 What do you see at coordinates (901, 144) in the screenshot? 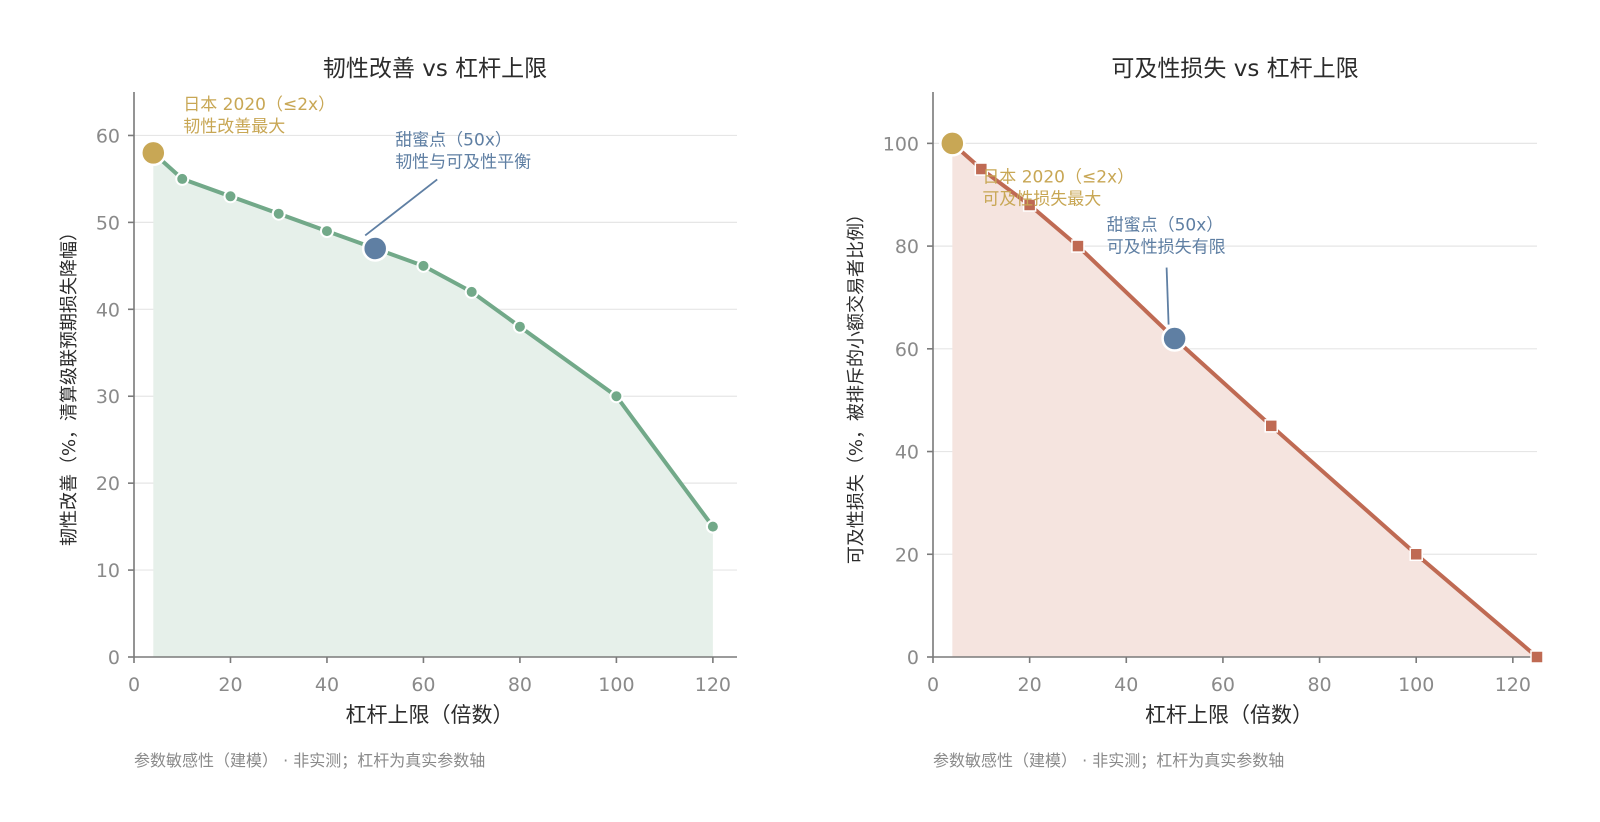
I see `y-tick-label: 100` at bounding box center [901, 144].